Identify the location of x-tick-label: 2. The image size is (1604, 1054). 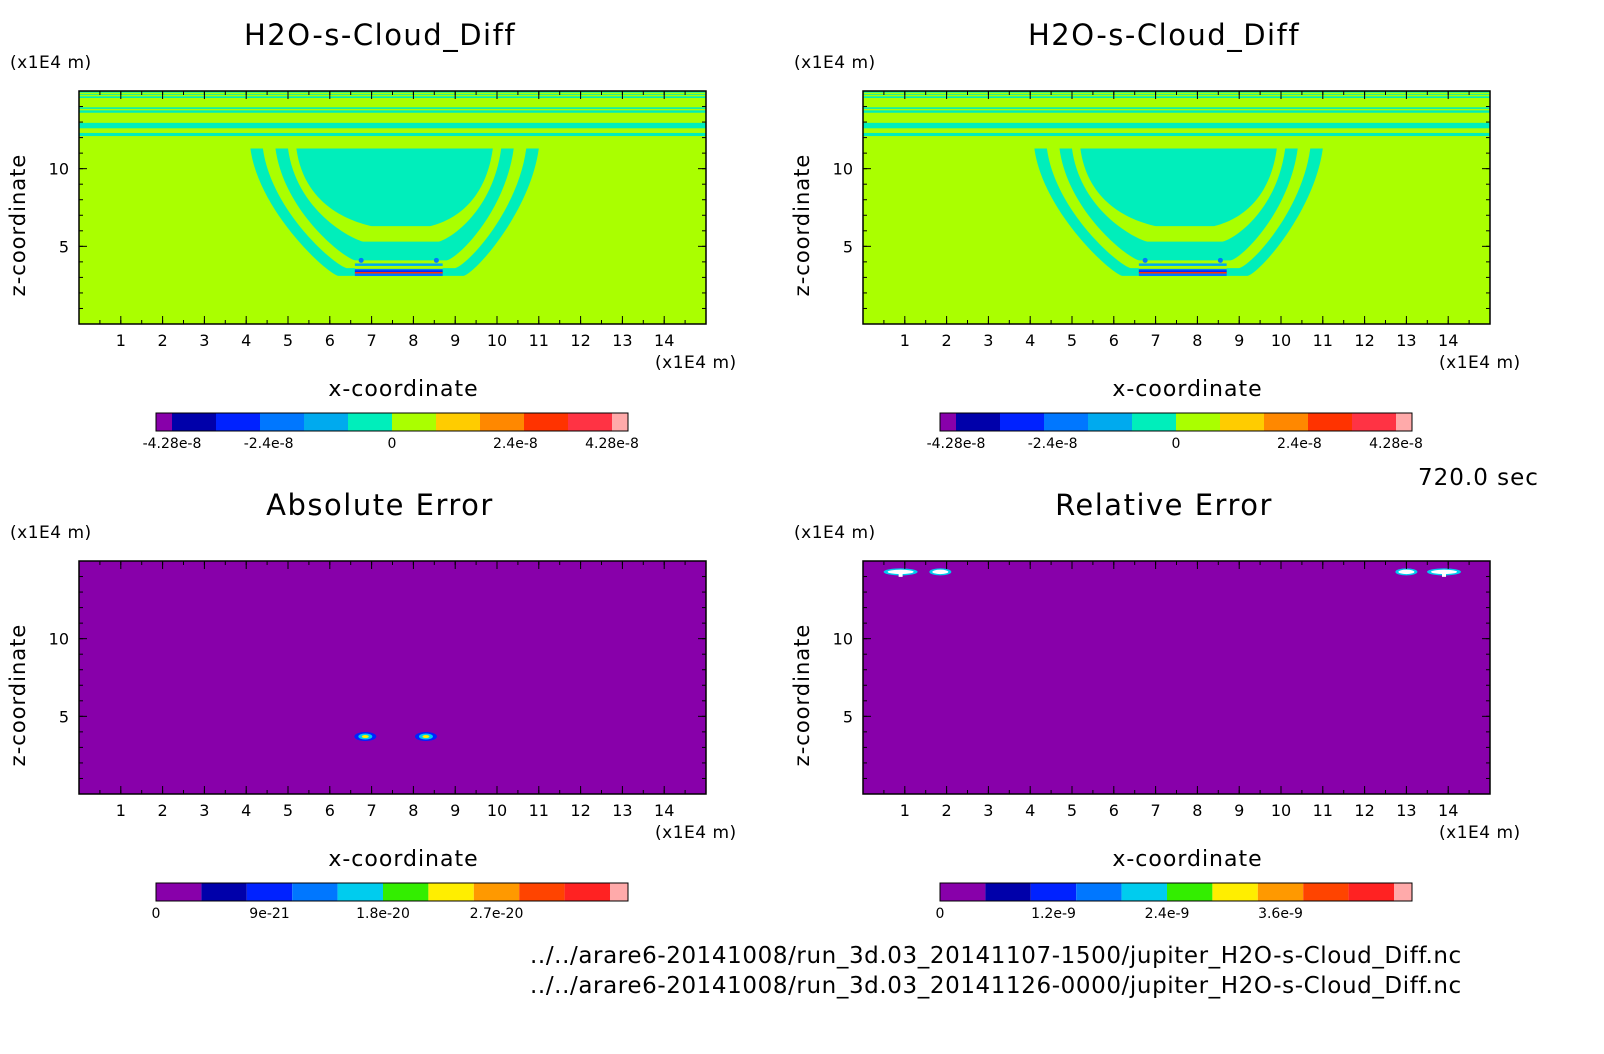
(163, 340).